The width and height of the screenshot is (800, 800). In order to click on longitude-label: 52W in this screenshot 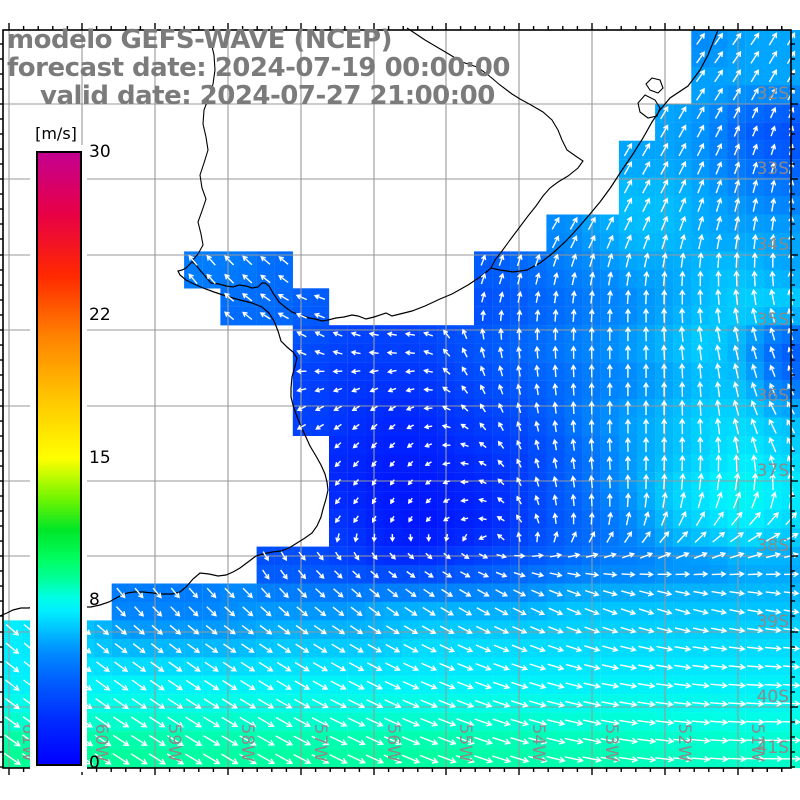, I will do `click(684, 743)`.